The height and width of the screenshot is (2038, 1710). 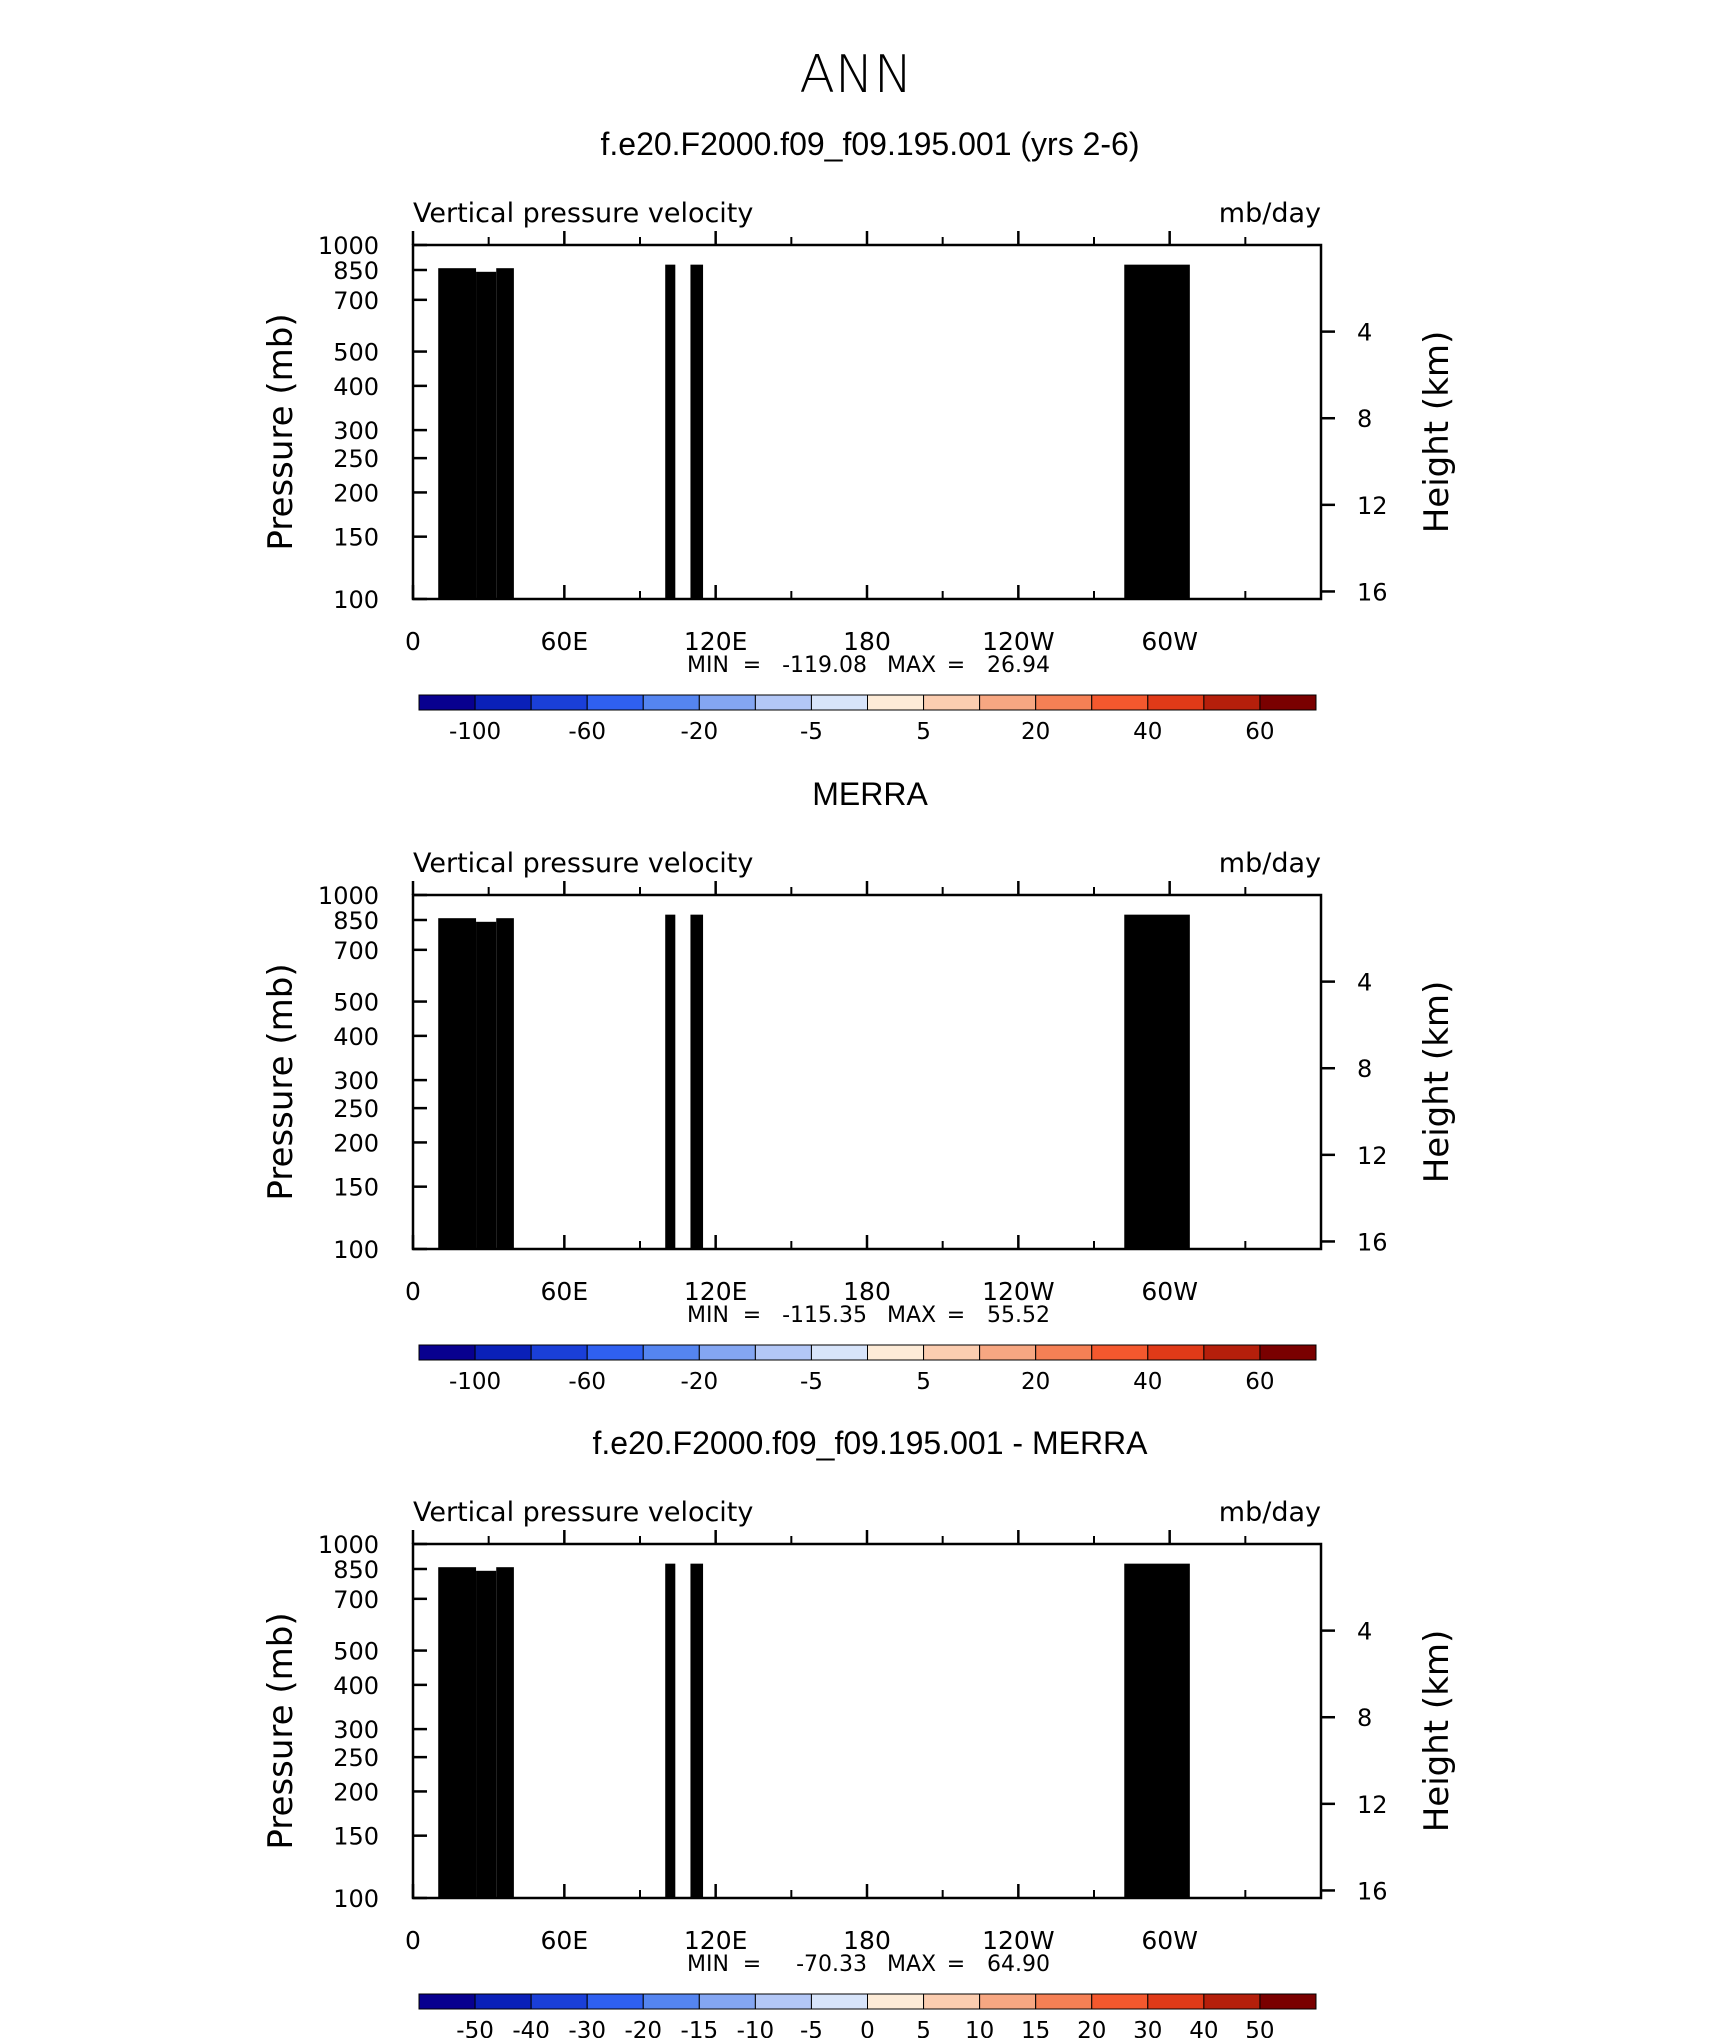 What do you see at coordinates (814, 431) in the screenshot?
I see `contour-field` at bounding box center [814, 431].